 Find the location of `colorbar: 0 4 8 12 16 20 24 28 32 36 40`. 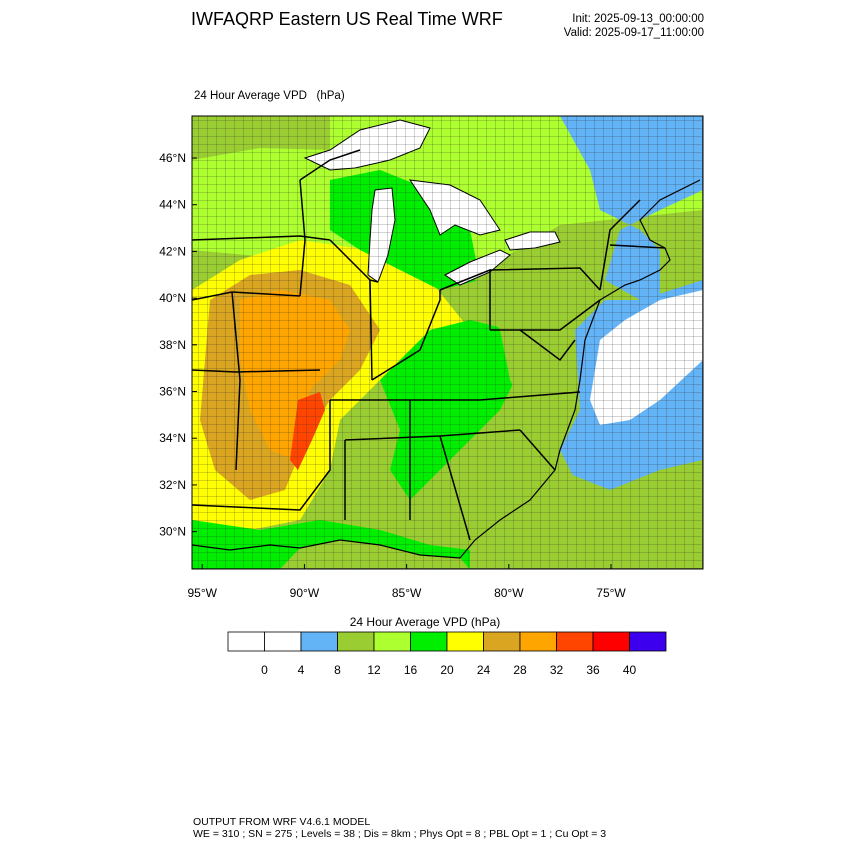

colorbar: 0 4 8 12 16 20 24 28 32 36 40 is located at coordinates (447, 654).